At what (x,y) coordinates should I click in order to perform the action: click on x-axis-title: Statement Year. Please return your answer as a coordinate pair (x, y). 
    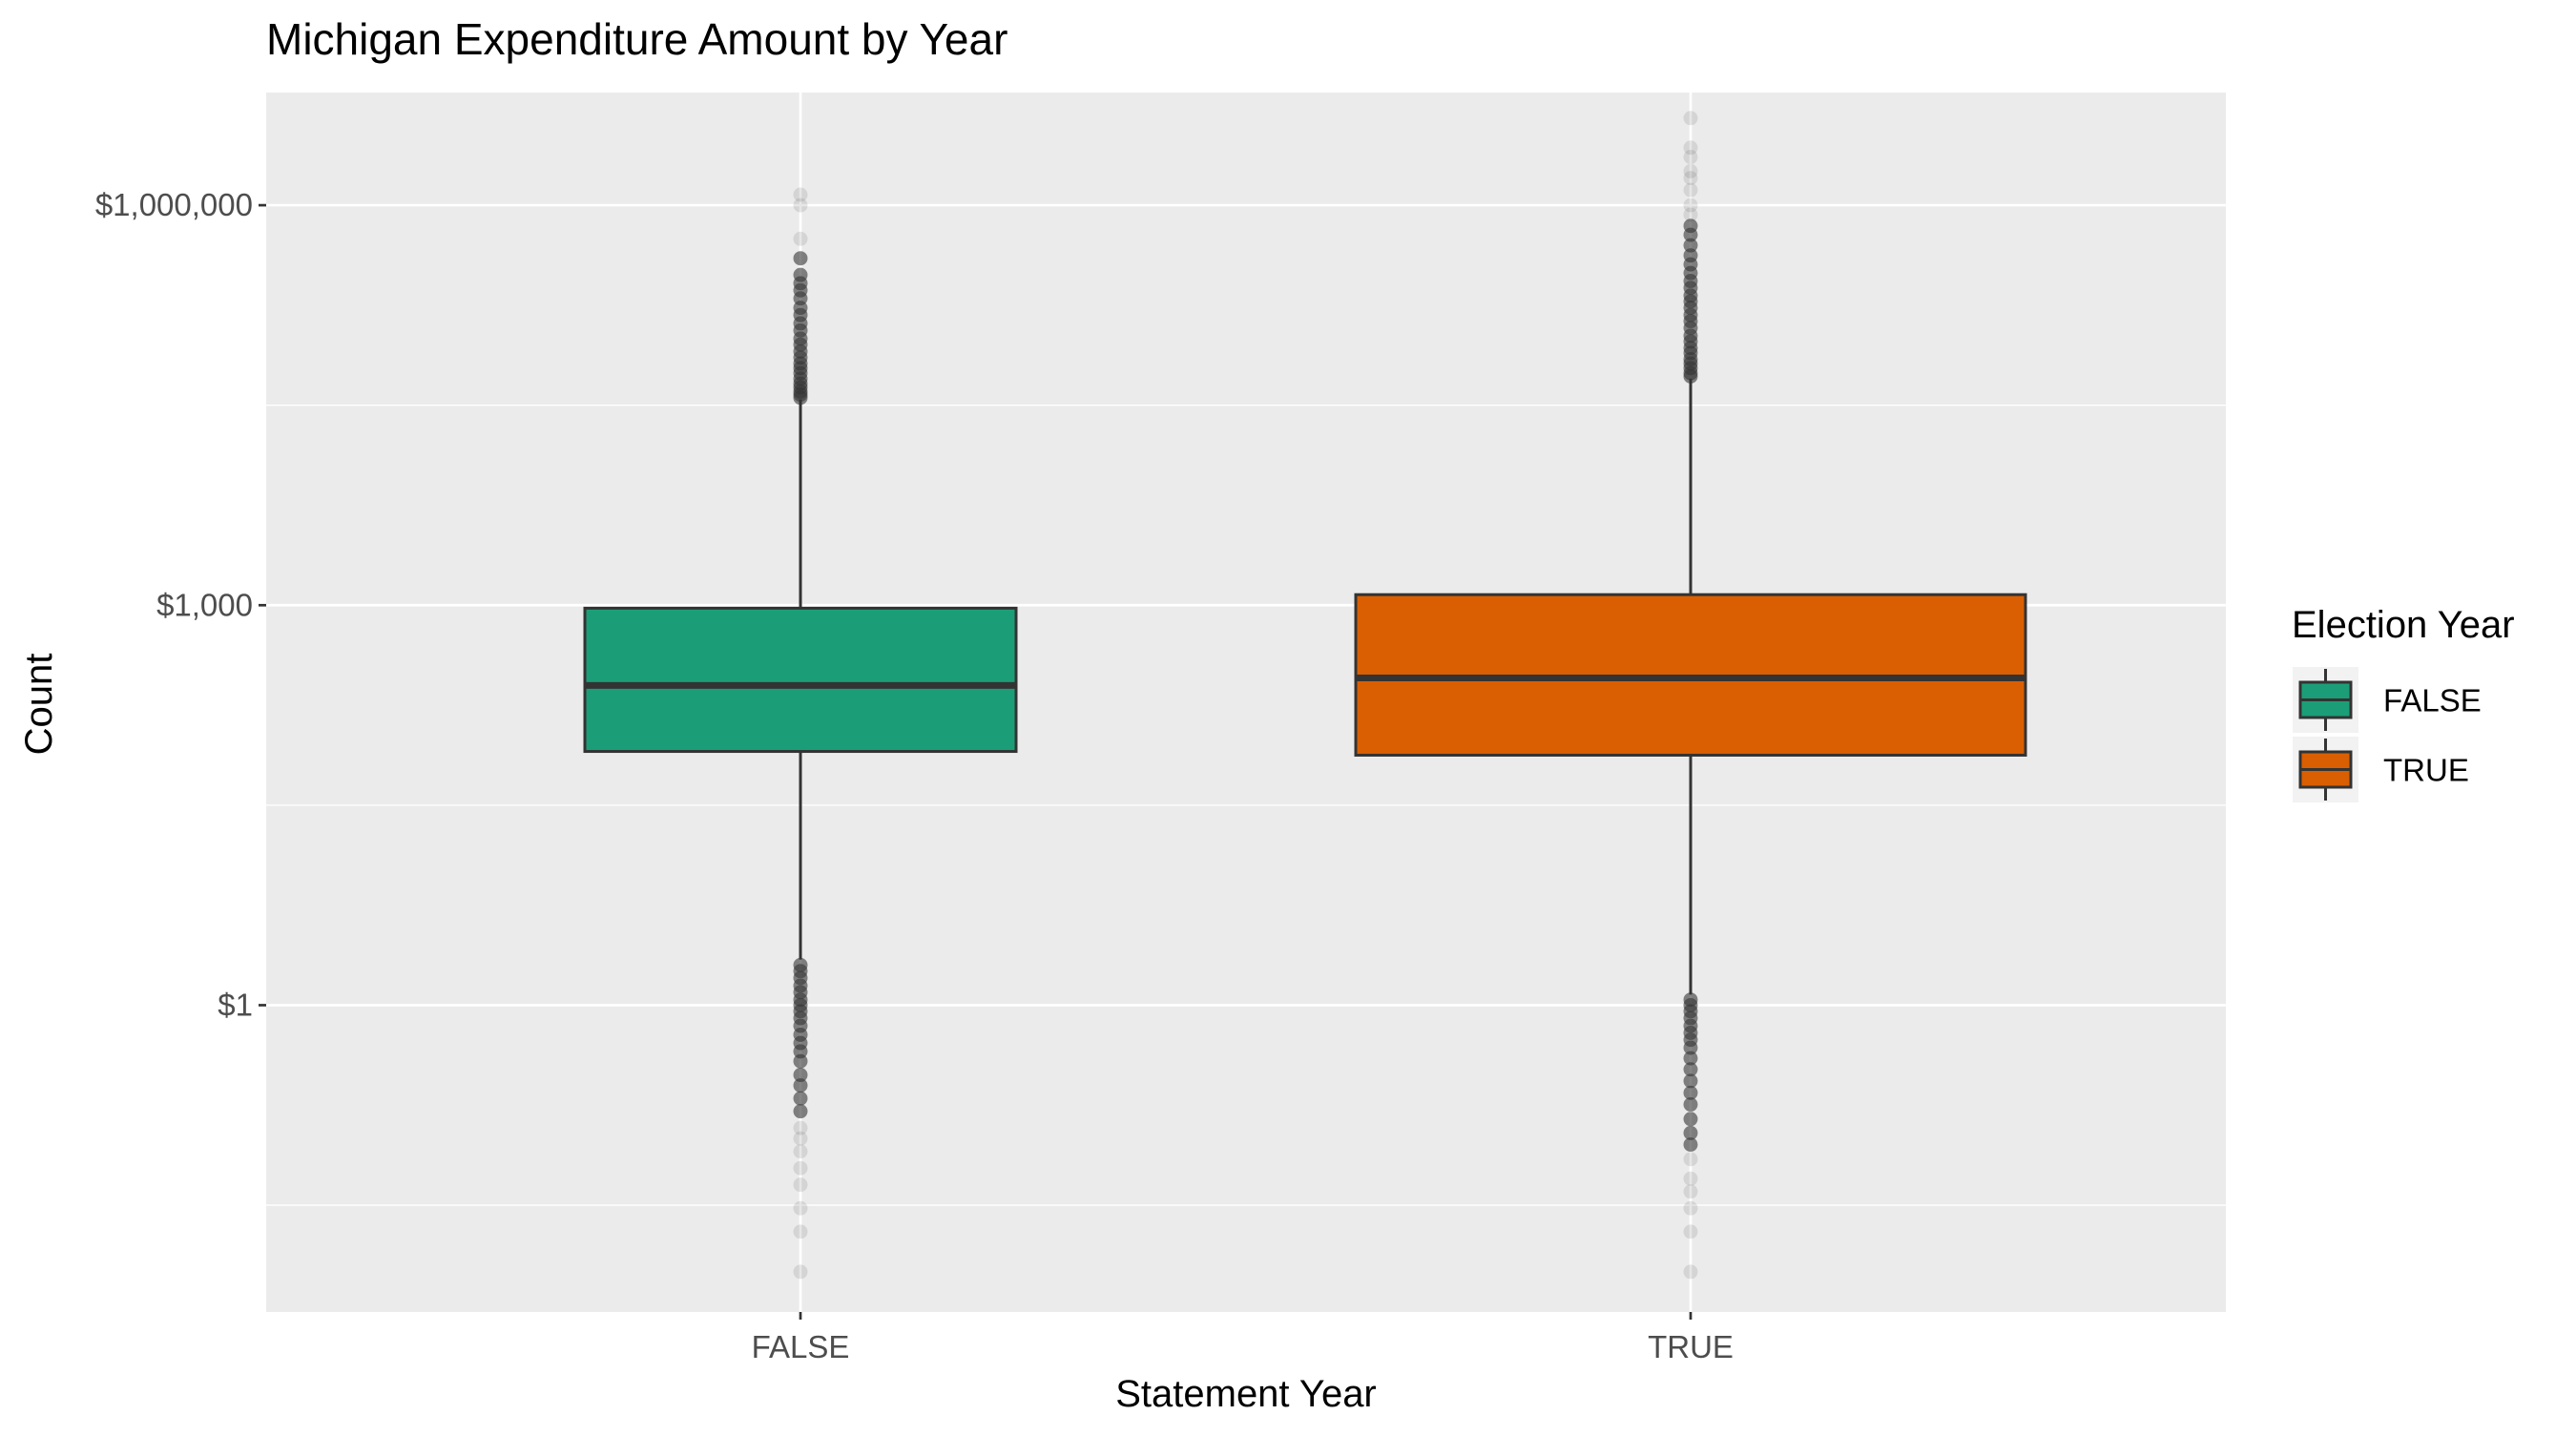
    Looking at the image, I should click on (1246, 1394).